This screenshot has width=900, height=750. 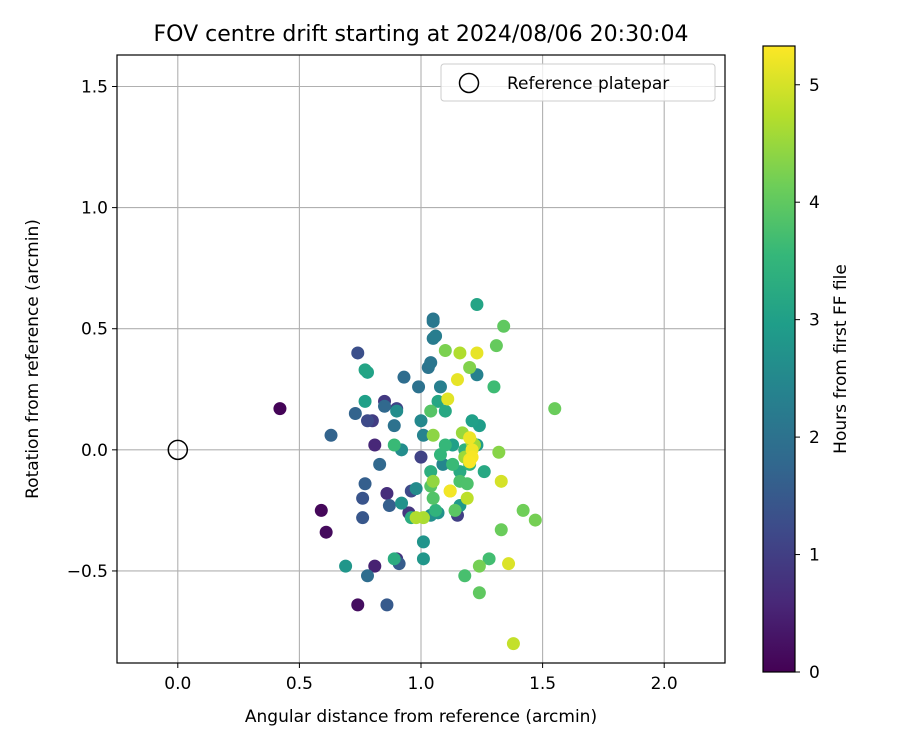 I want to click on legend-marker, so click(x=469, y=83).